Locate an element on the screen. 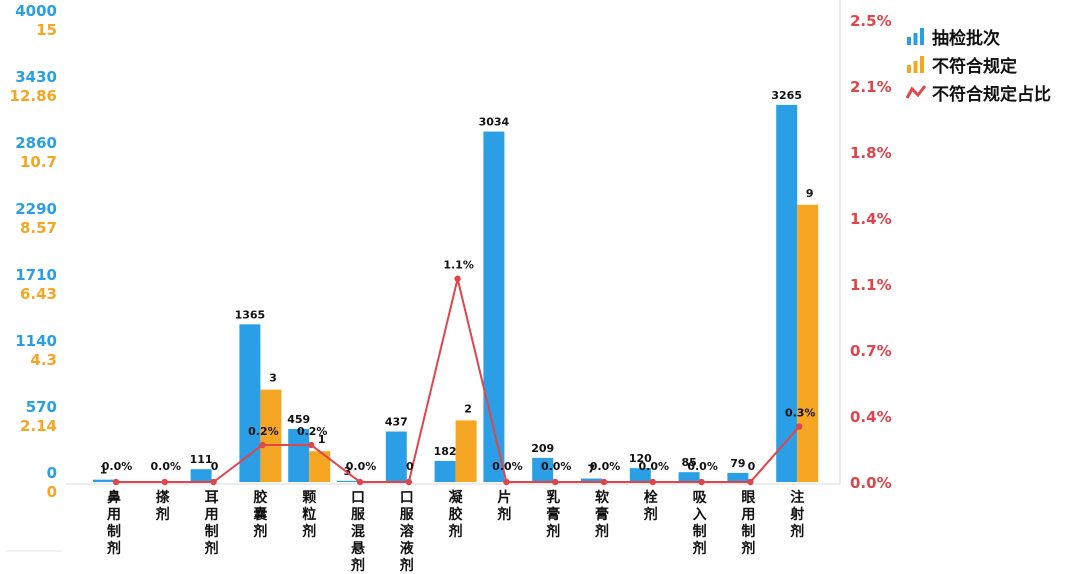 Image resolution: width=1080 pixels, height=574 pixels. y-tick-left-primary: 2860 is located at coordinates (36, 143).